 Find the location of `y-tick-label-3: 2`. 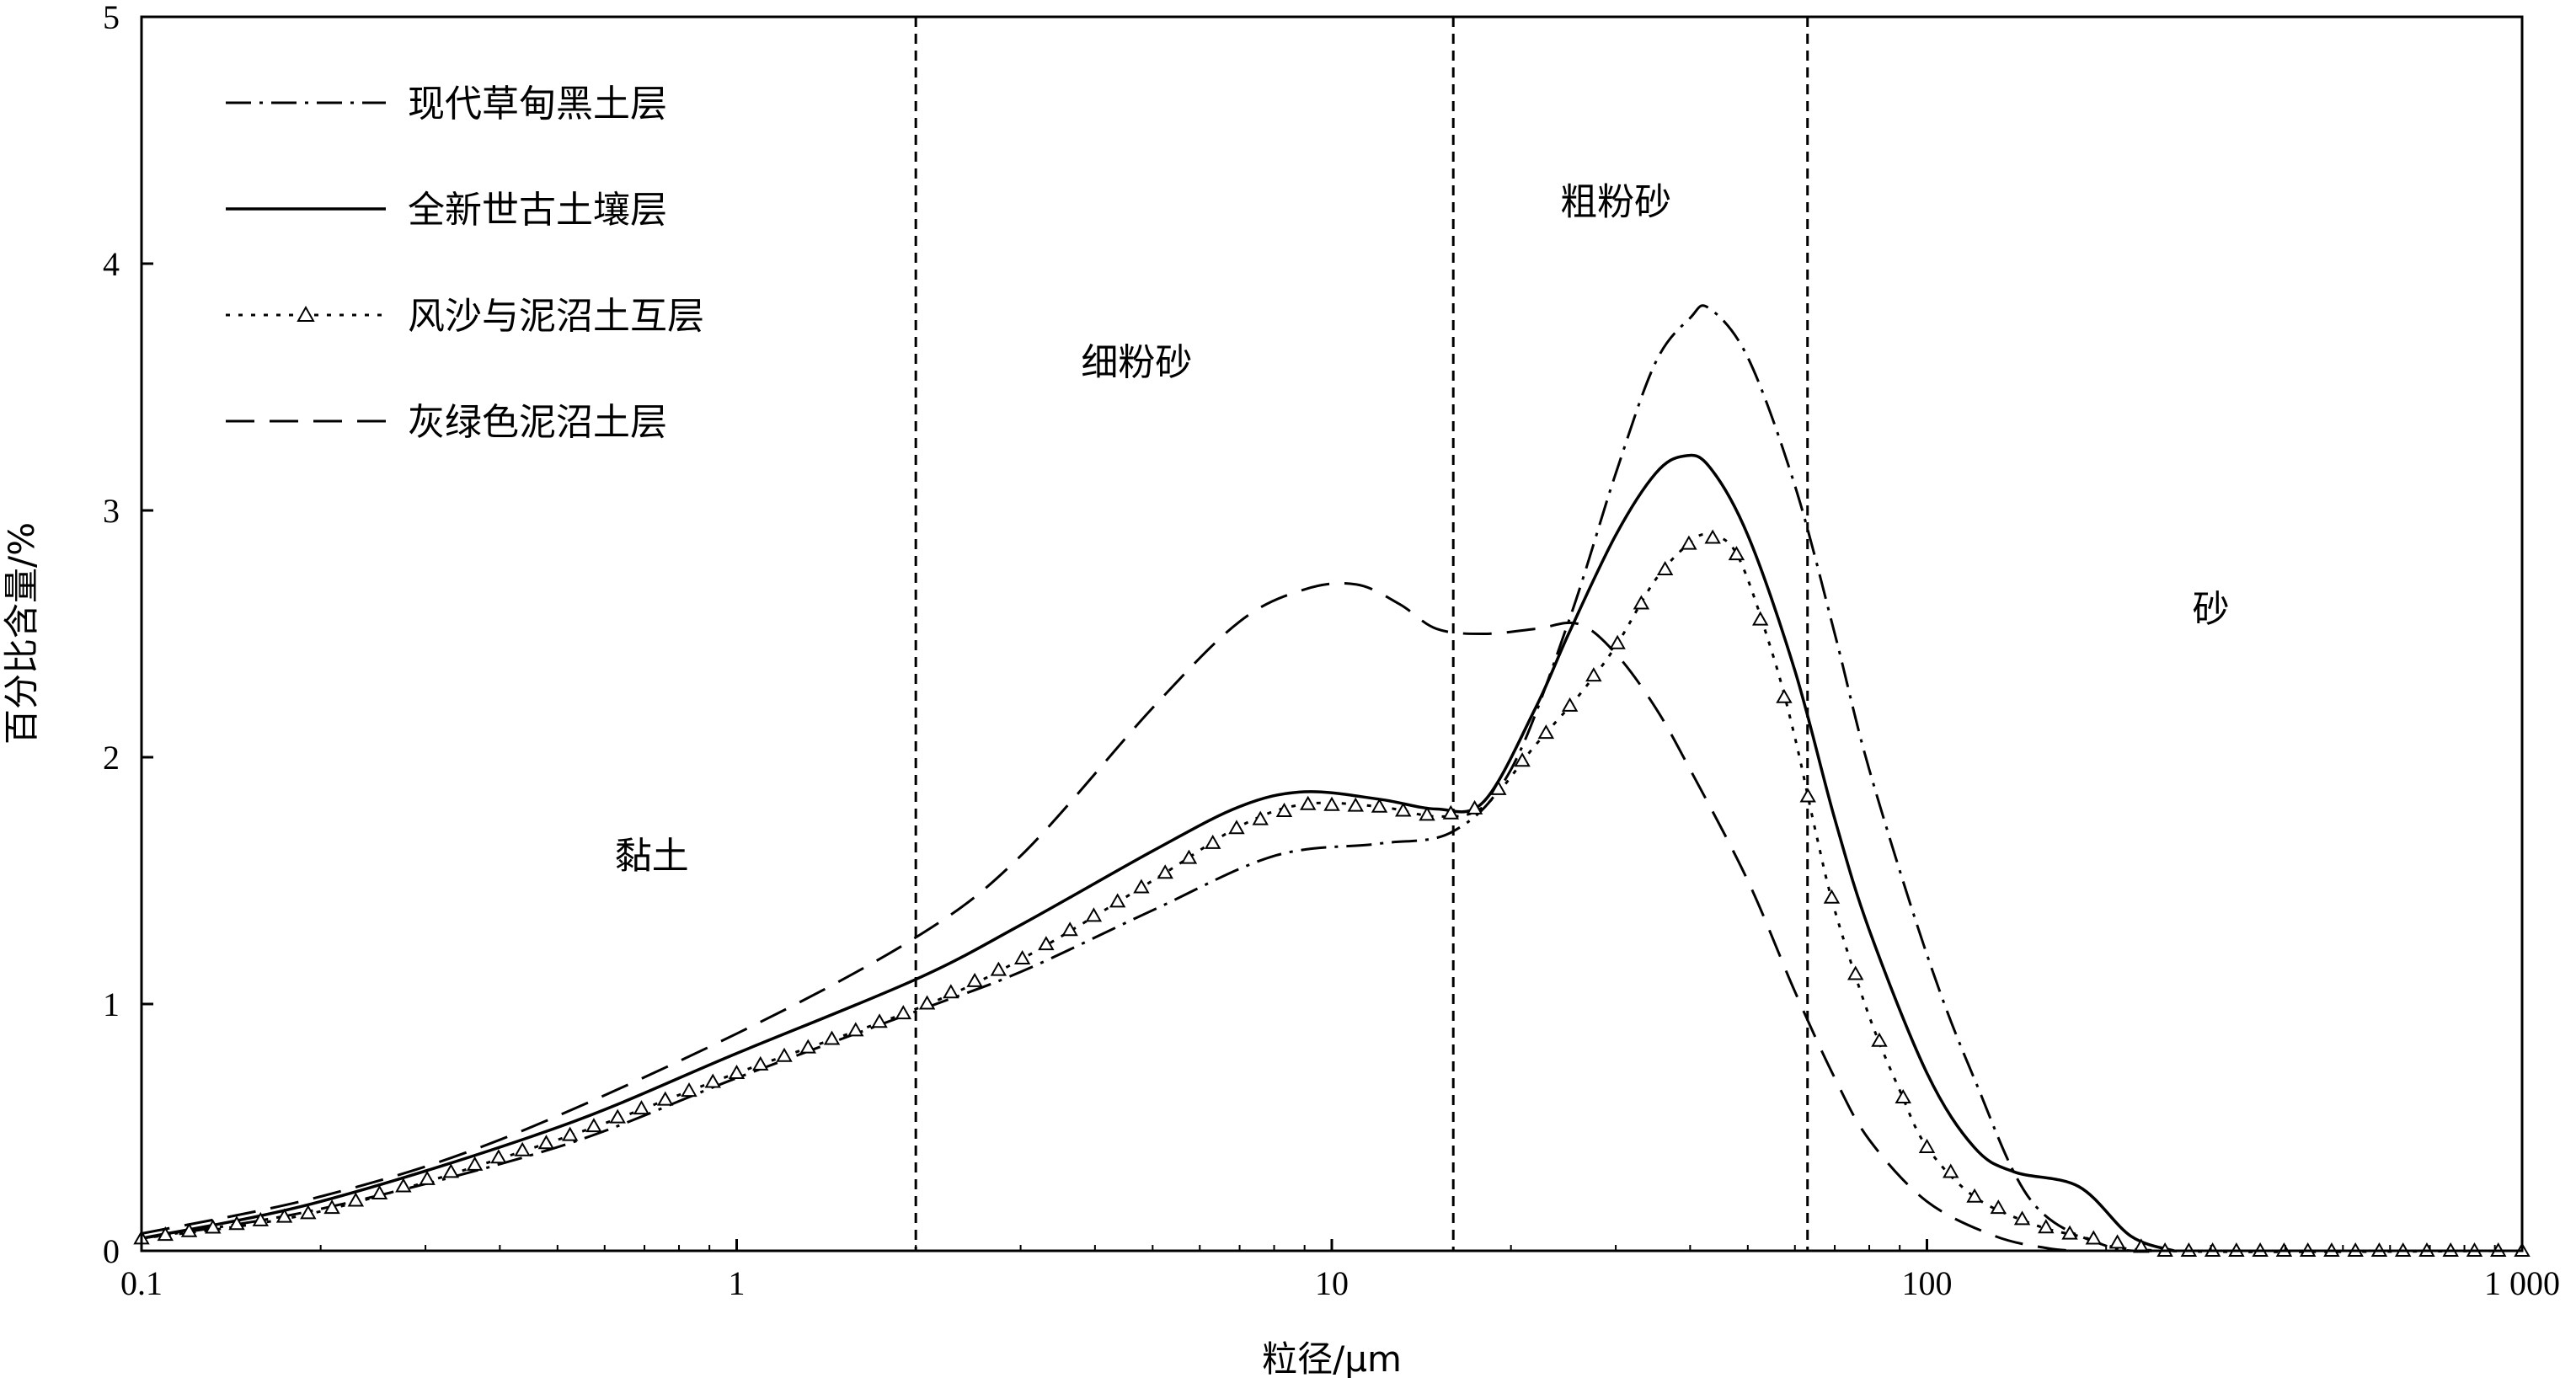

y-tick-label-3: 2 is located at coordinates (111, 758).